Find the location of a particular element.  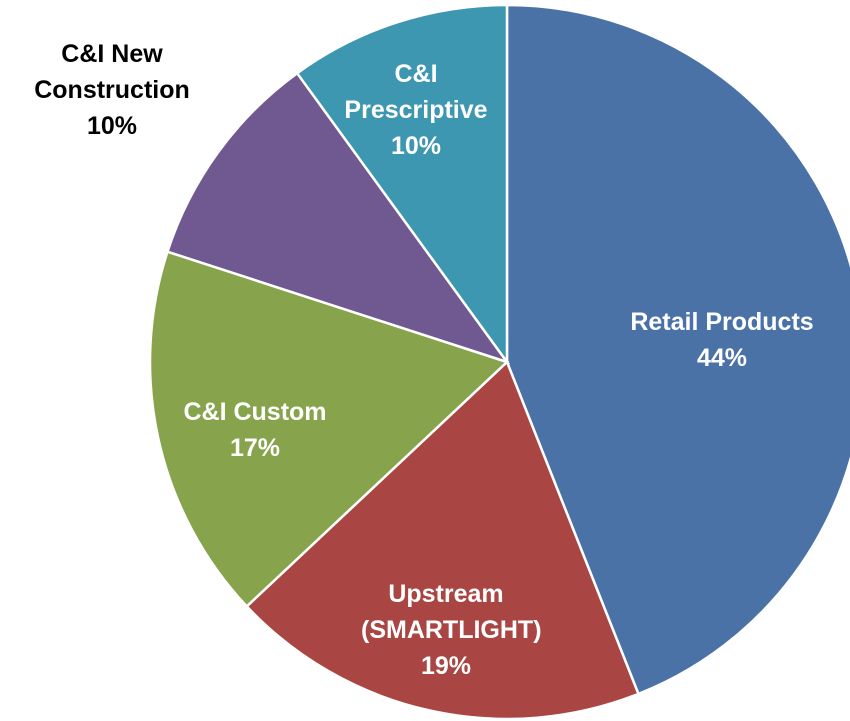

slice-label: Upstream (SMARTLIGHT) 19% is located at coordinates (451, 630).